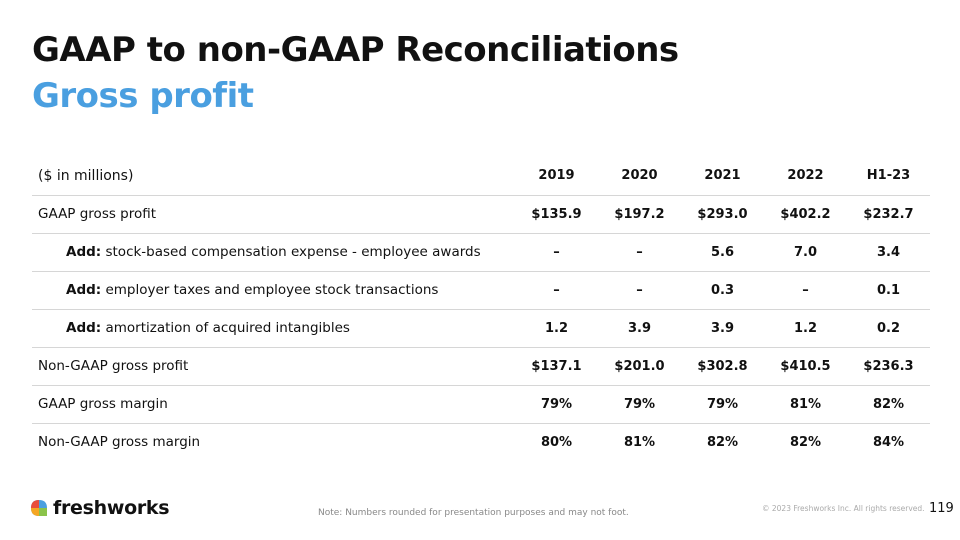  I want to click on cell-value: 80%, so click(556, 442).